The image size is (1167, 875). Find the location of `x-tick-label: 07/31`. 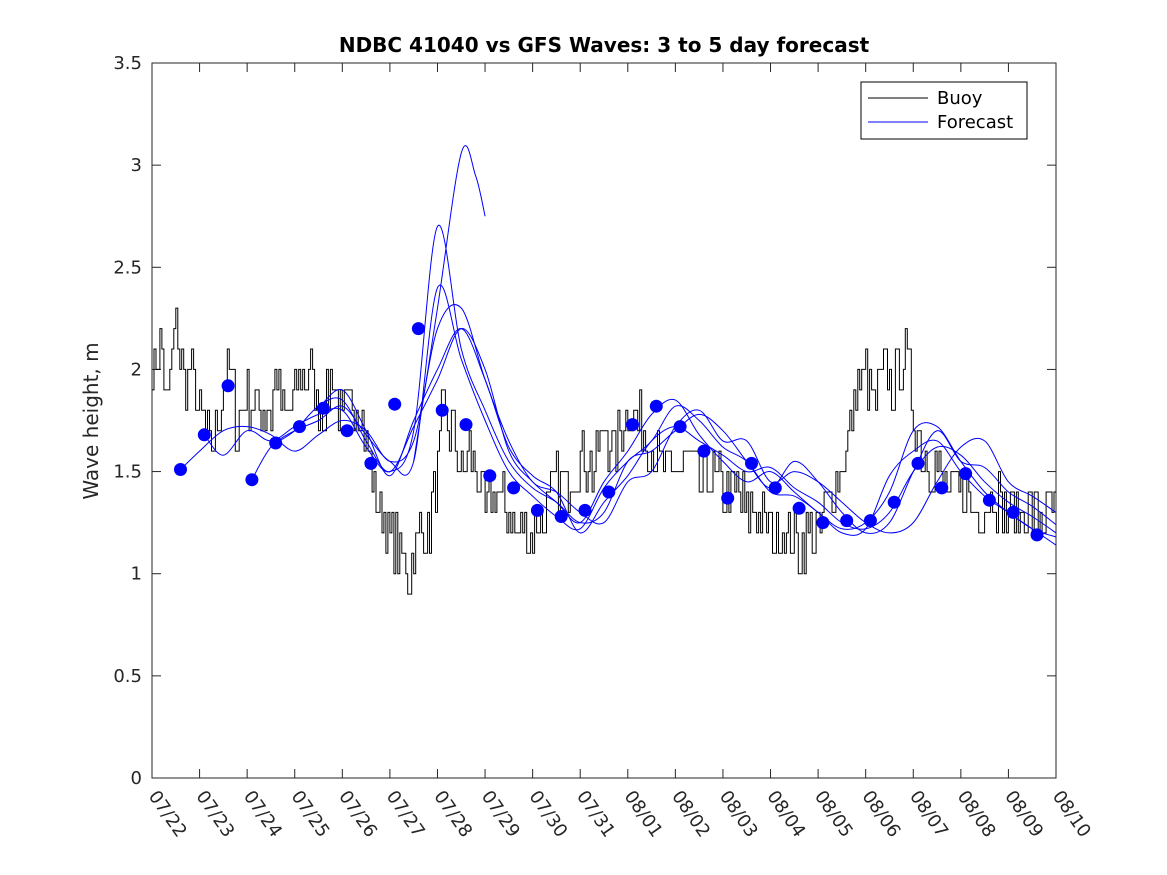

x-tick-label: 07/31 is located at coordinates (595, 814).